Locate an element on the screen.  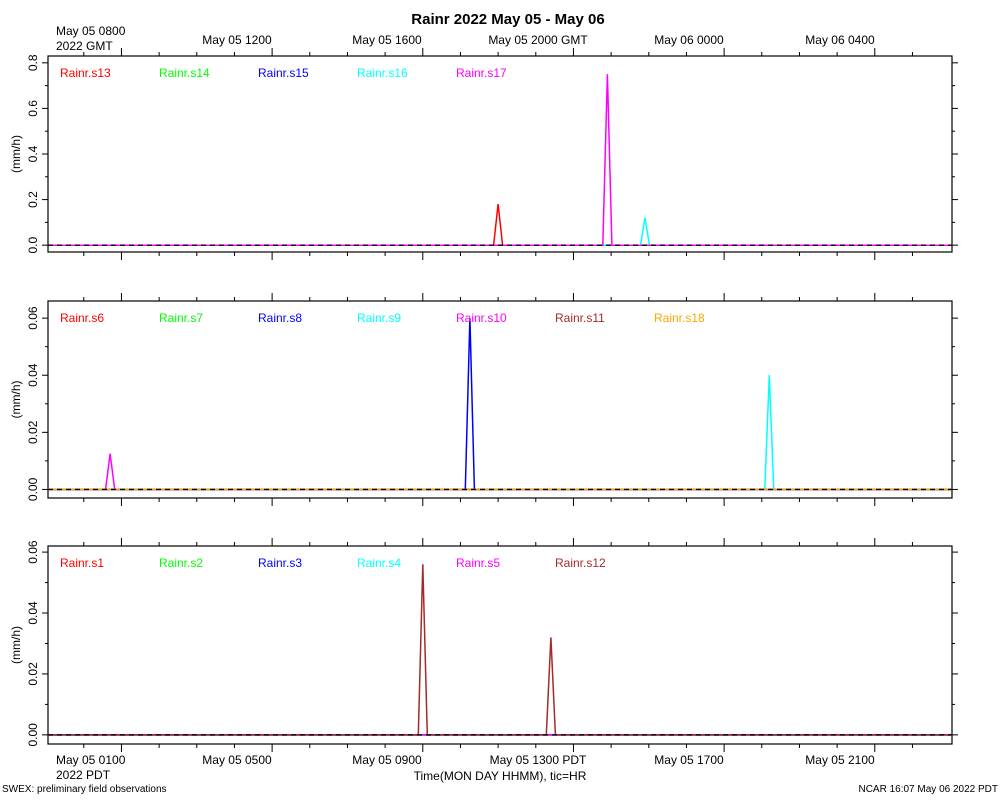
legend-entry: Rainr.s14 is located at coordinates (184, 73).